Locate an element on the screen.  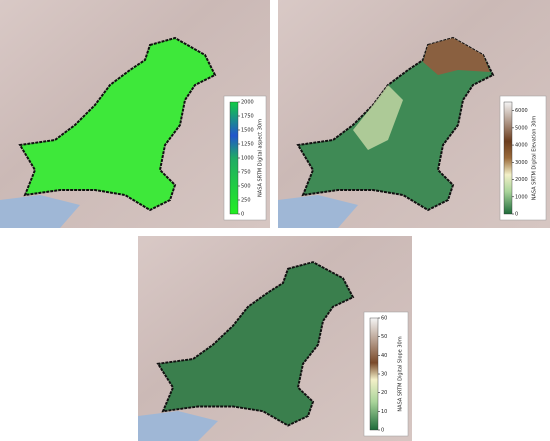
colorbar-tick-label: 6000 is located at coordinates (521, 111).